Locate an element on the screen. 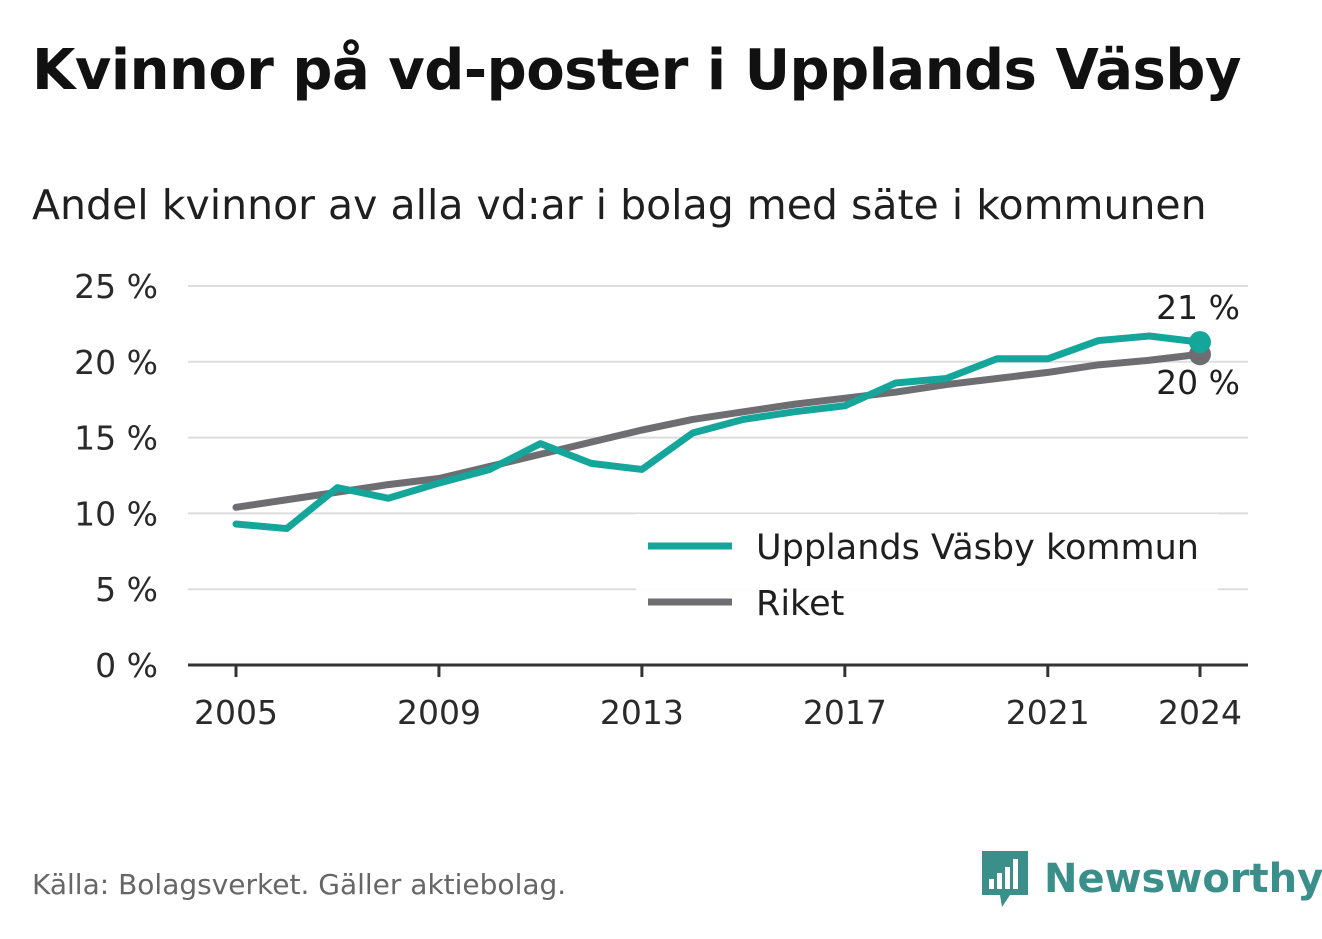 This screenshot has height=939, width=1322. legend: Upplands Väsby kommun Riket is located at coordinates (927, 569).